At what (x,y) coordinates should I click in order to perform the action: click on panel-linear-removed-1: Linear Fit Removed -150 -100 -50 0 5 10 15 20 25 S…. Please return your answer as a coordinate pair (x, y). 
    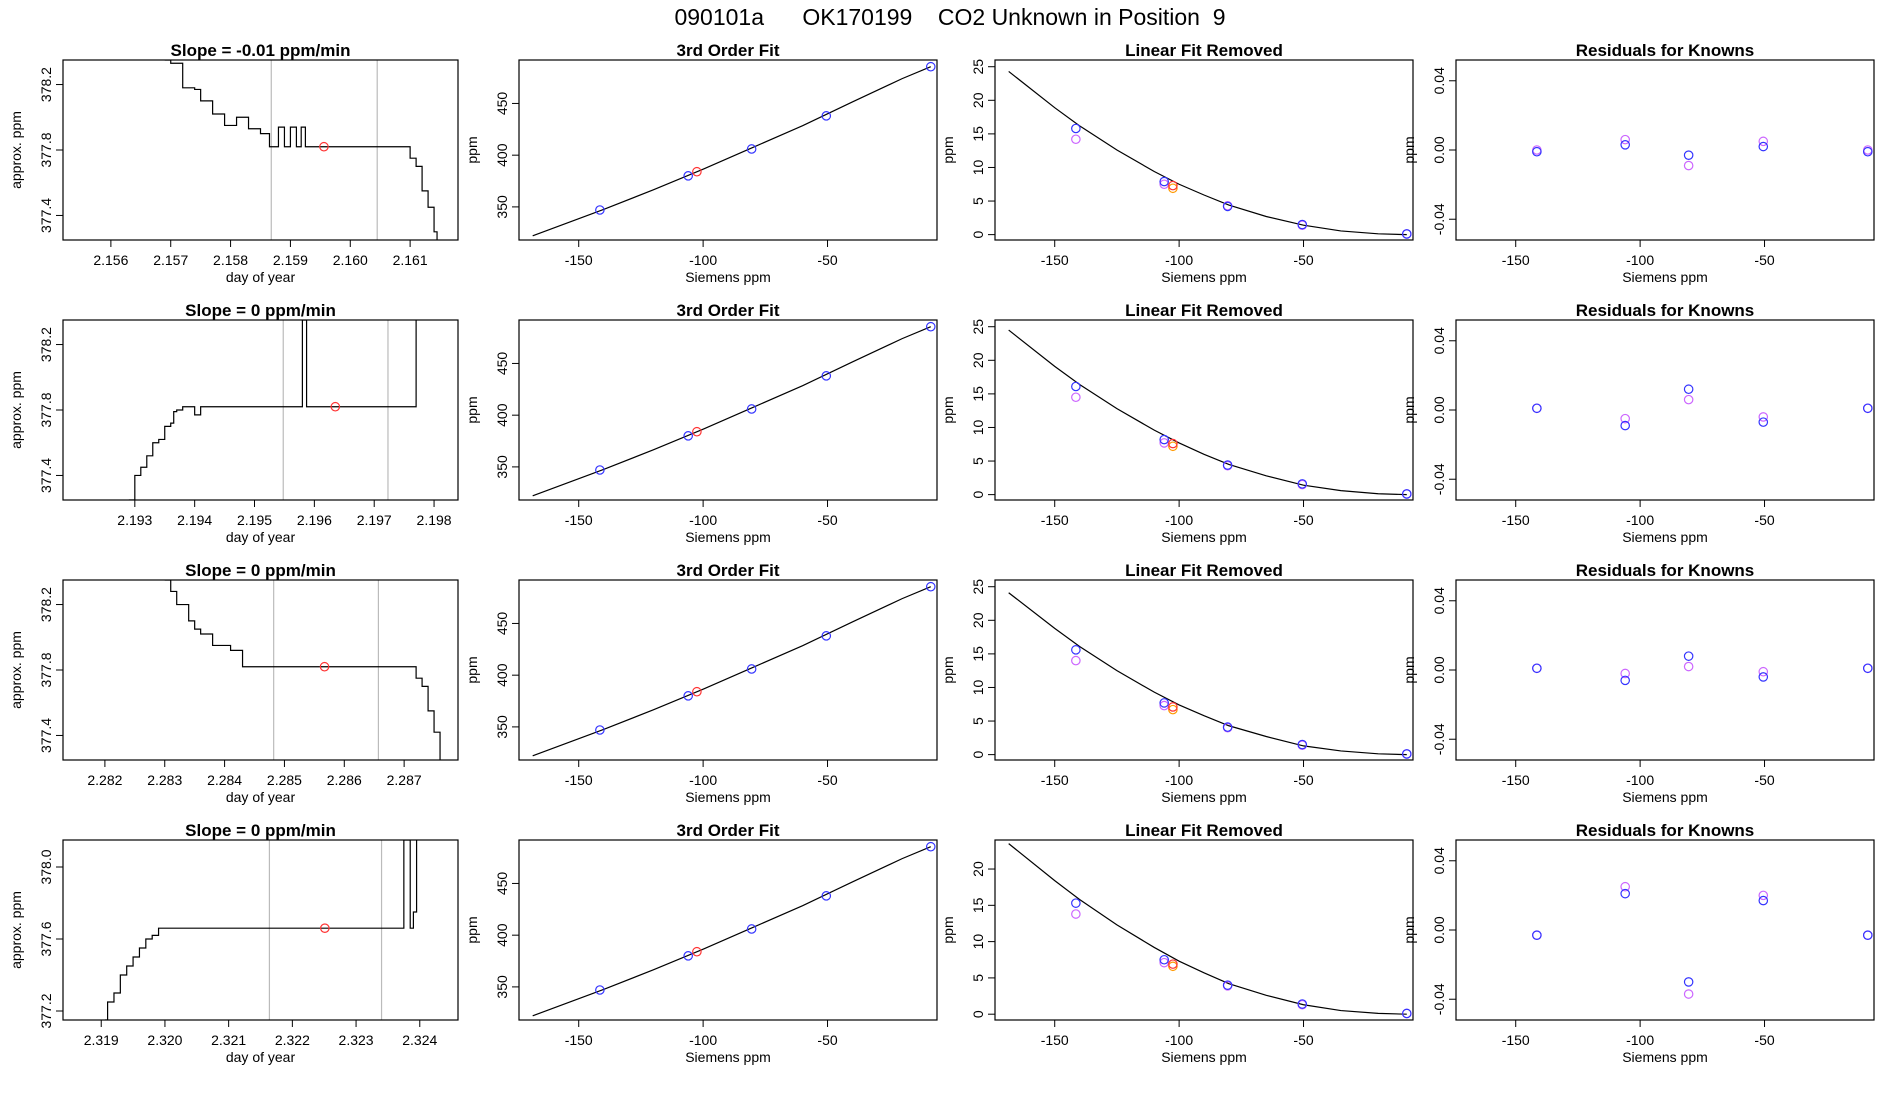
    Looking at the image, I should click on (1177, 163).